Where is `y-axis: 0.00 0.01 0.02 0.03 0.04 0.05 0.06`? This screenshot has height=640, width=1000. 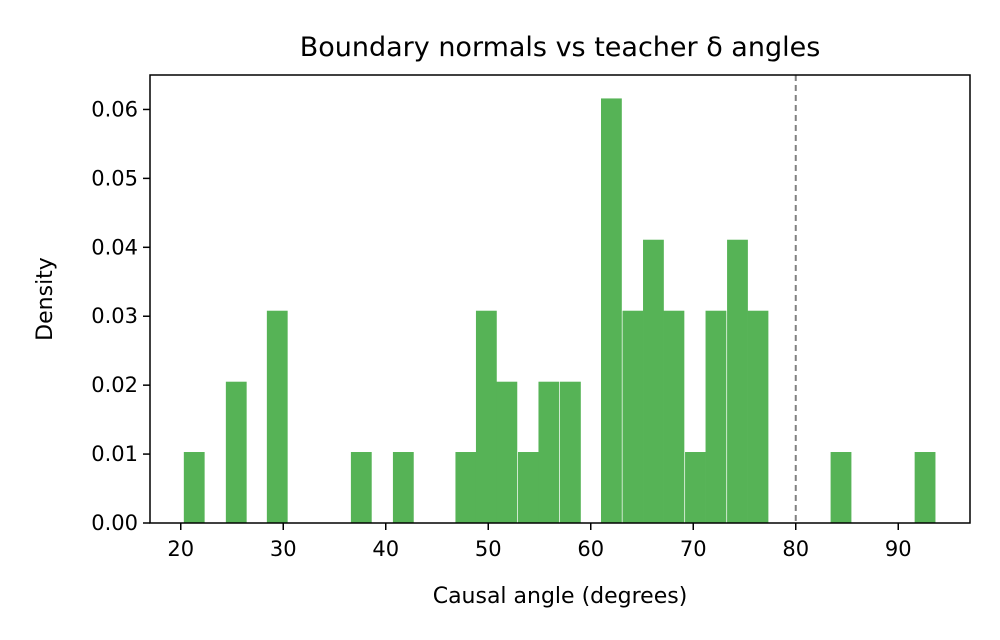
y-axis: 0.00 0.01 0.02 0.03 0.04 0.05 0.06 is located at coordinates (120, 316).